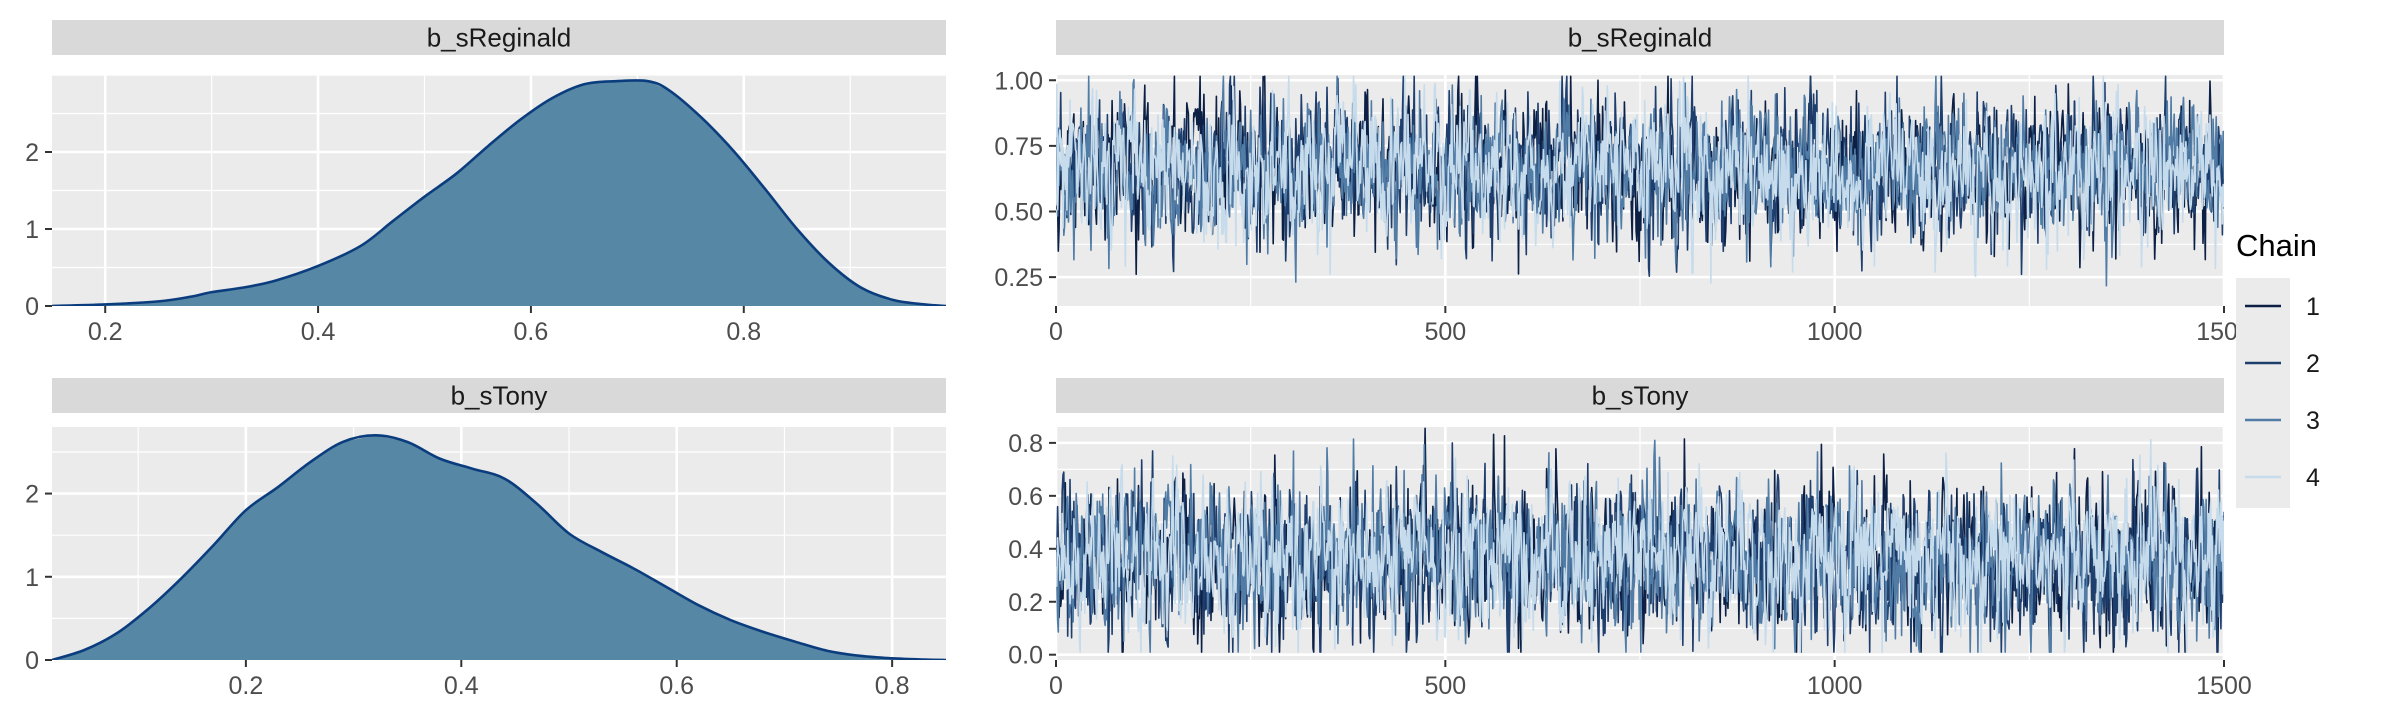 The height and width of the screenshot is (720, 2400). What do you see at coordinates (2276, 245) in the screenshot?
I see `legend-title: Chain` at bounding box center [2276, 245].